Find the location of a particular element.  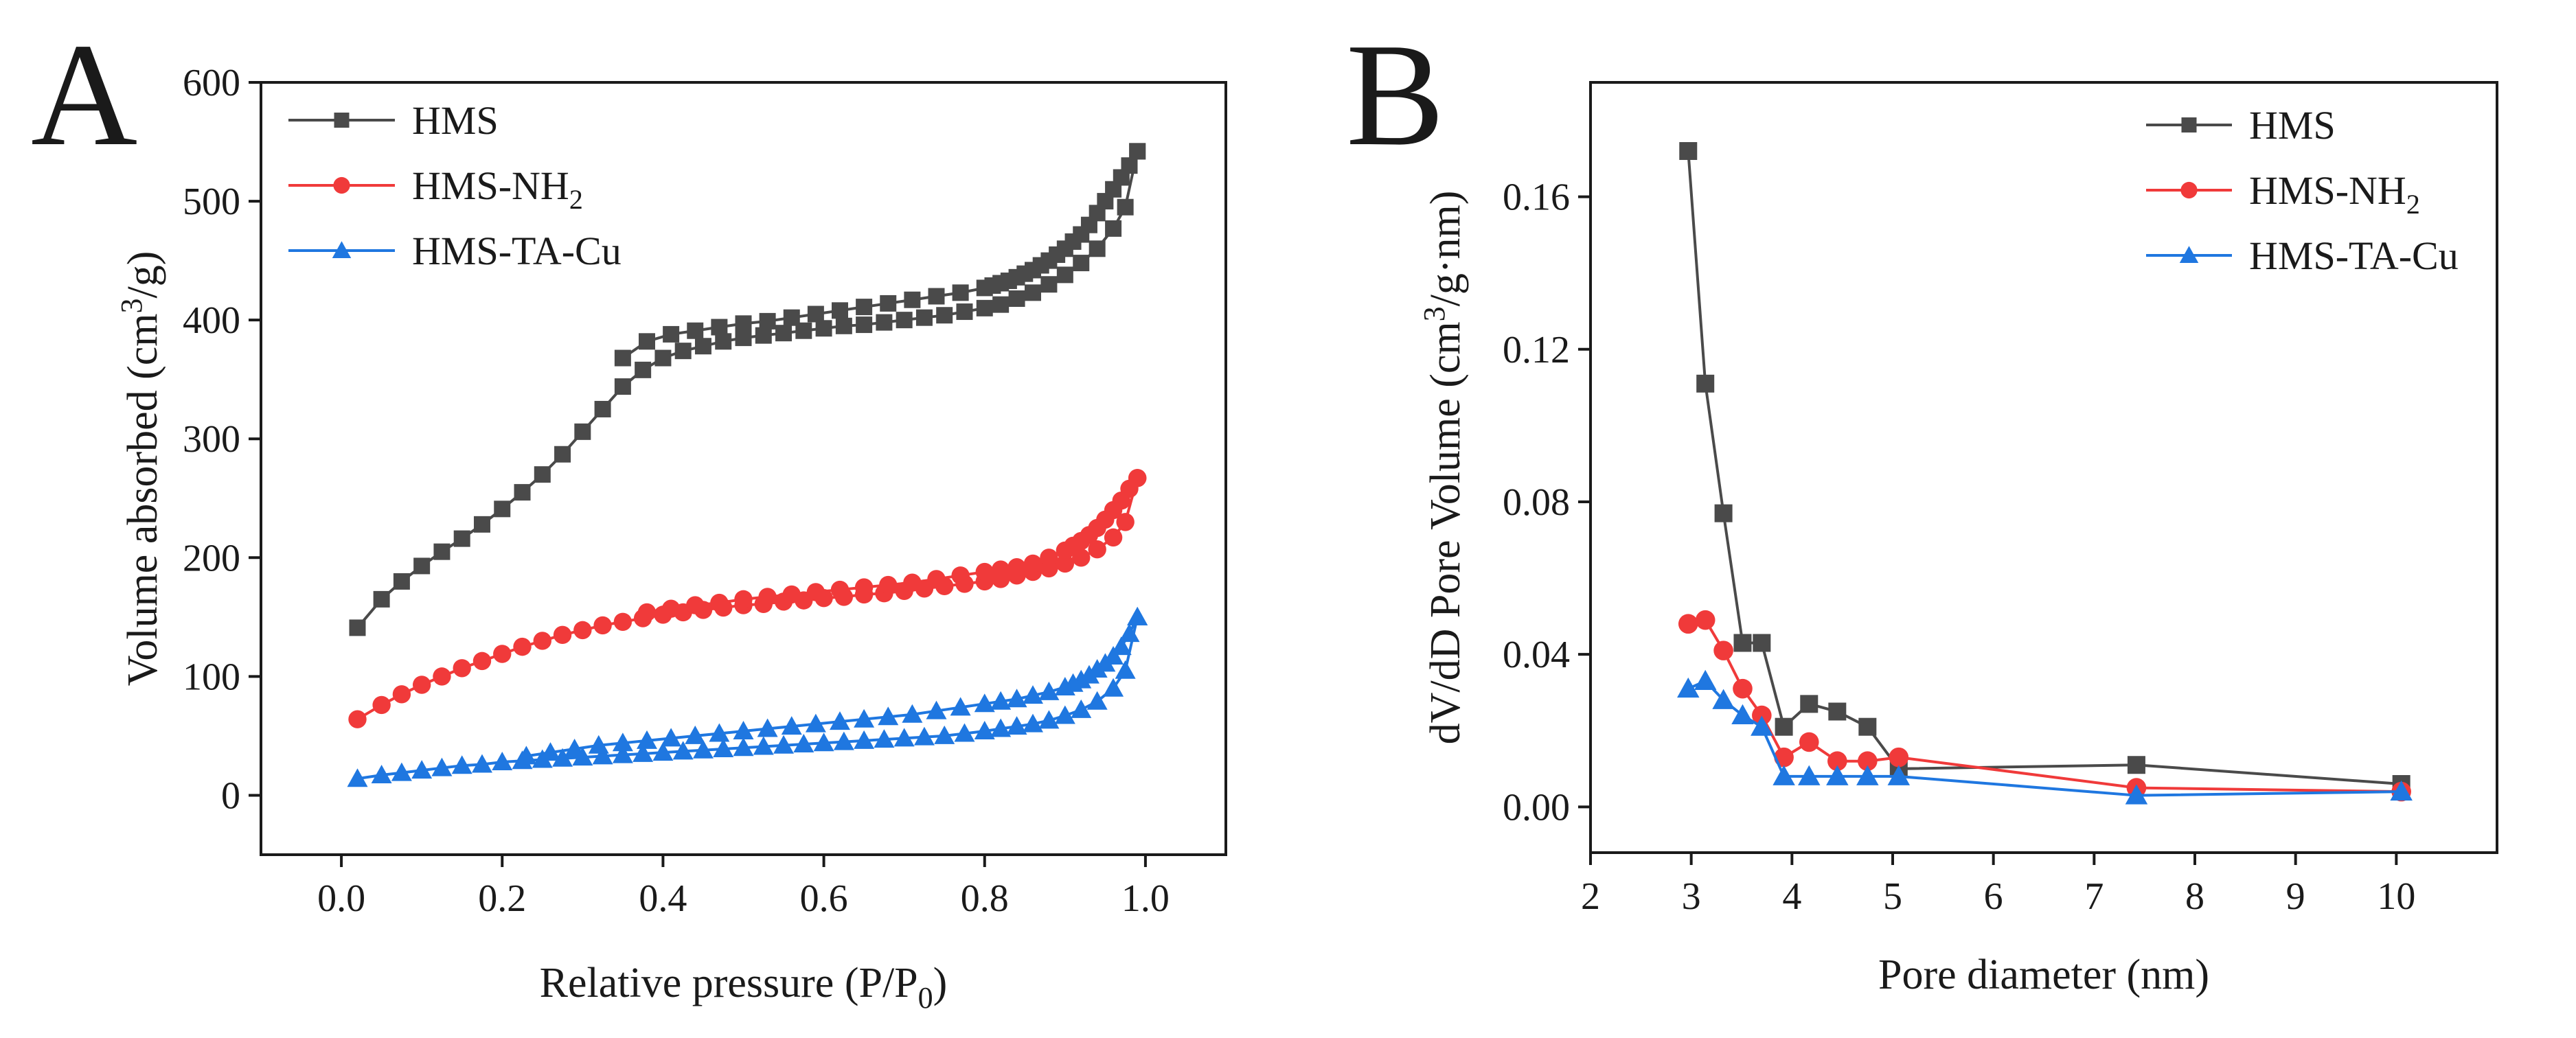

x-tick-label: 4 is located at coordinates (1791, 896).